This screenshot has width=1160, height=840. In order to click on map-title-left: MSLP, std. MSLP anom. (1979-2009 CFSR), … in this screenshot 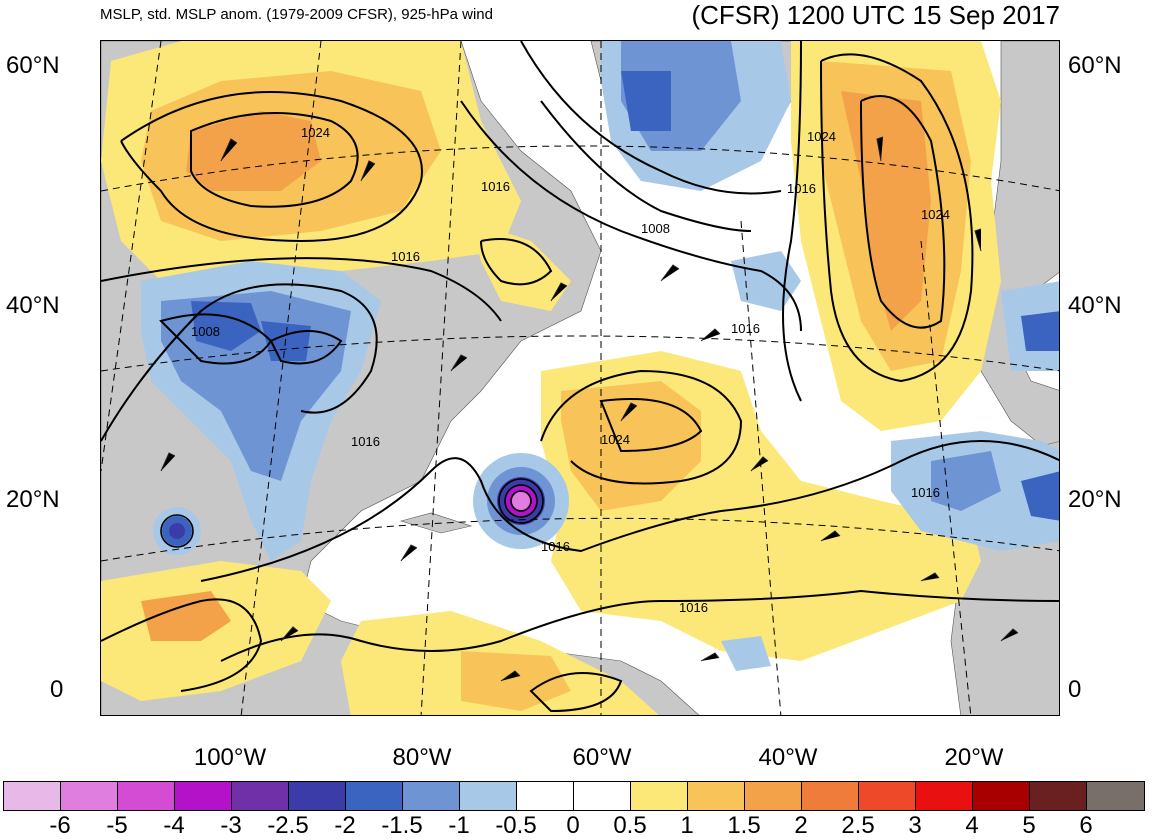, I will do `click(296, 14)`.